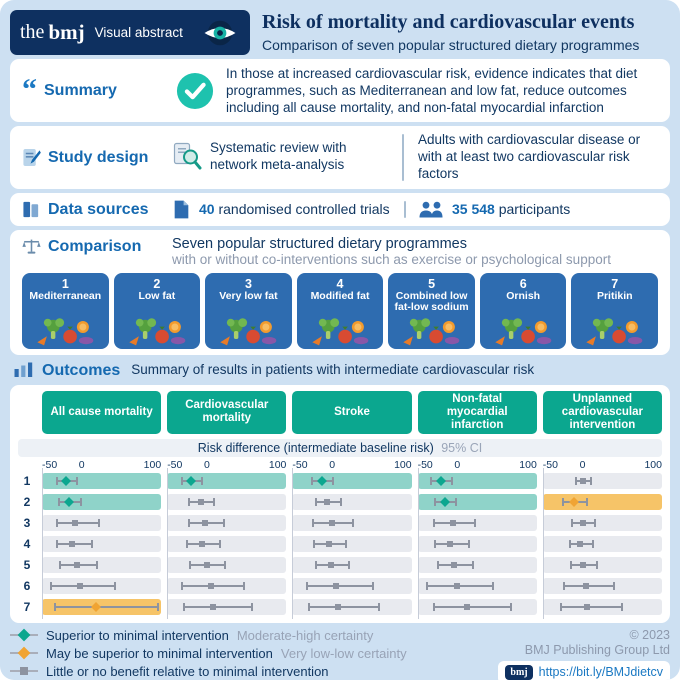 This screenshot has width=680, height=680. What do you see at coordinates (65, 283) in the screenshot?
I see `diet-number: 1` at bounding box center [65, 283].